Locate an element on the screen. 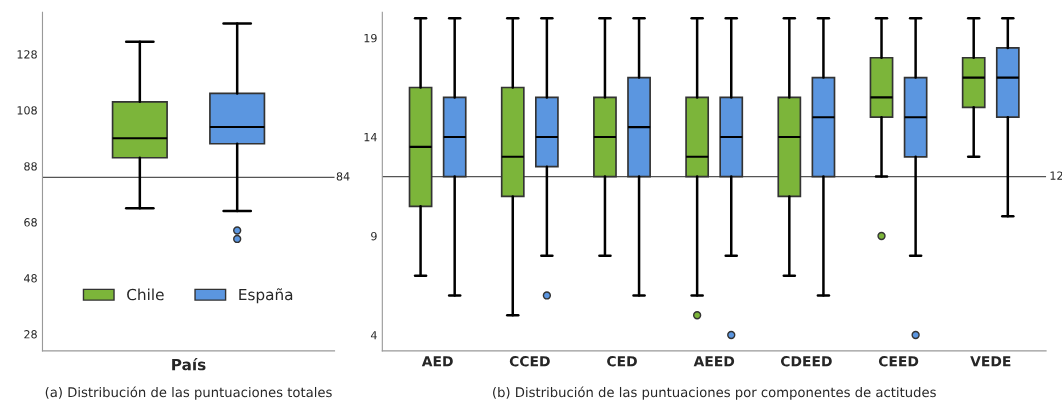 The image size is (1062, 408). ref-line-label: 12 is located at coordinates (1056, 175).